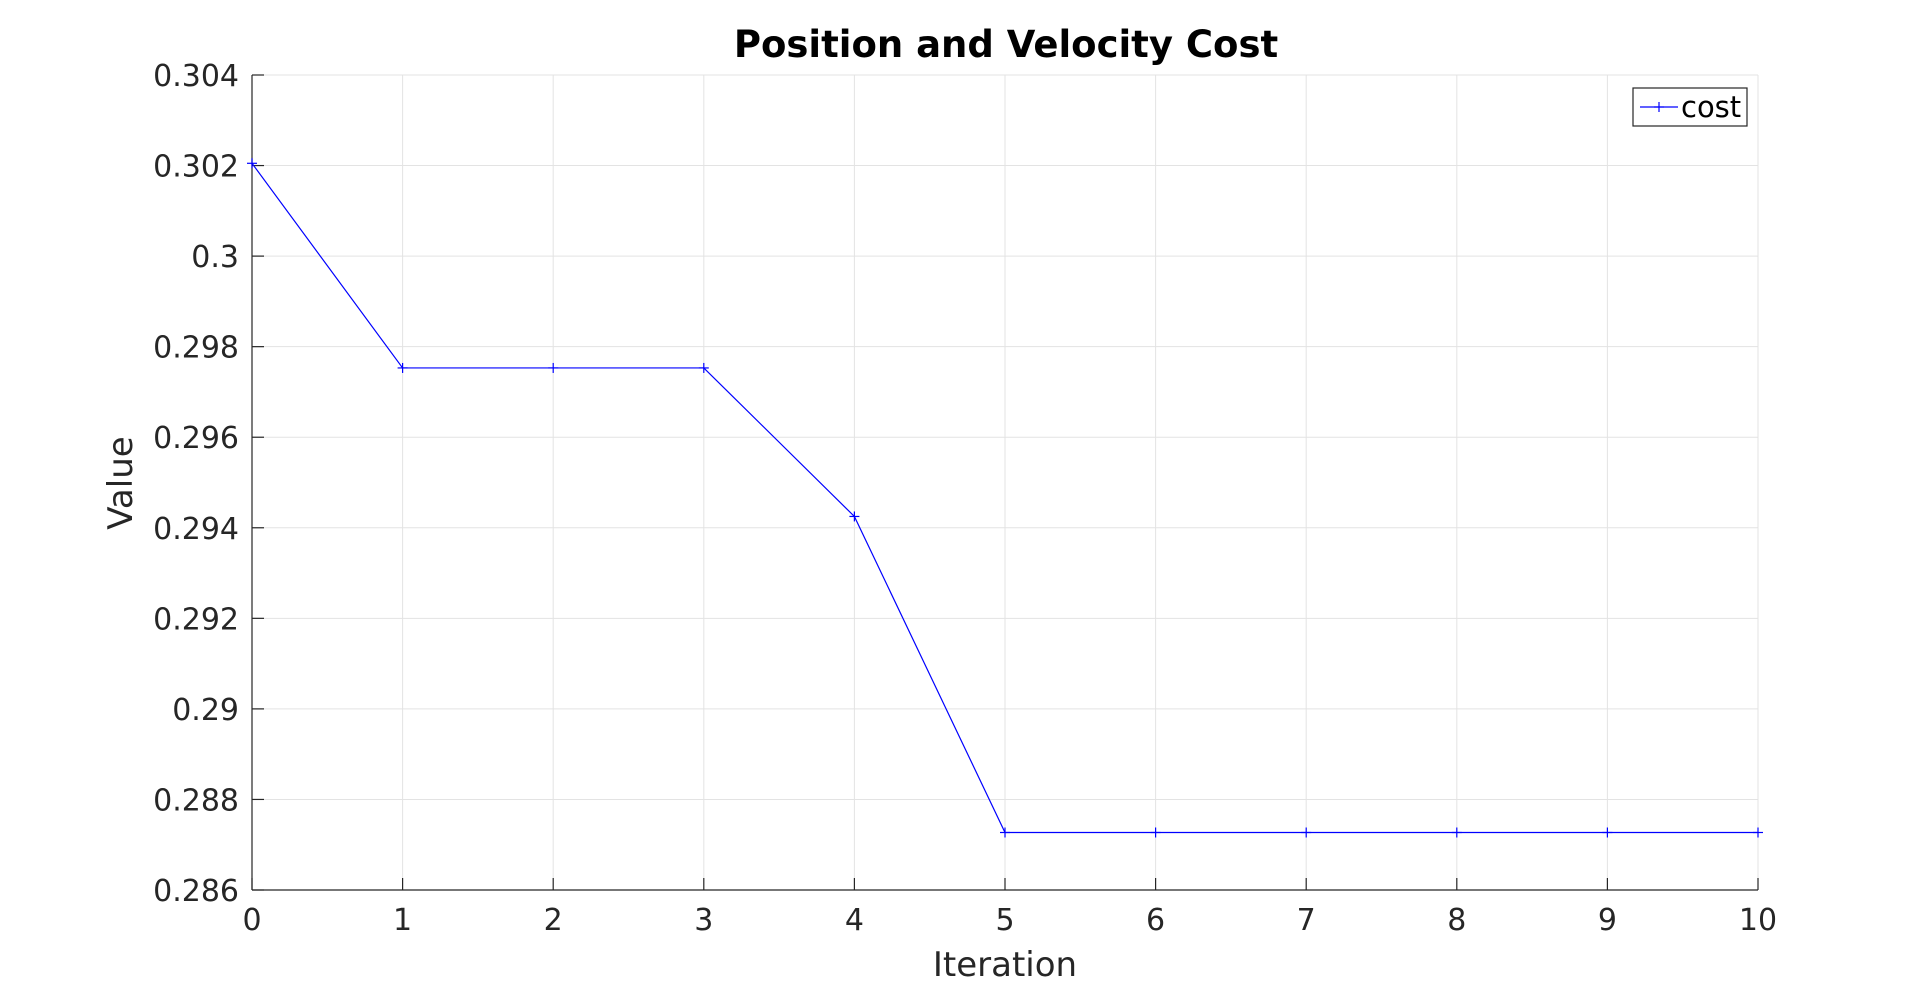  What do you see at coordinates (1004, 920) in the screenshot?
I see `x-tick-label: 5` at bounding box center [1004, 920].